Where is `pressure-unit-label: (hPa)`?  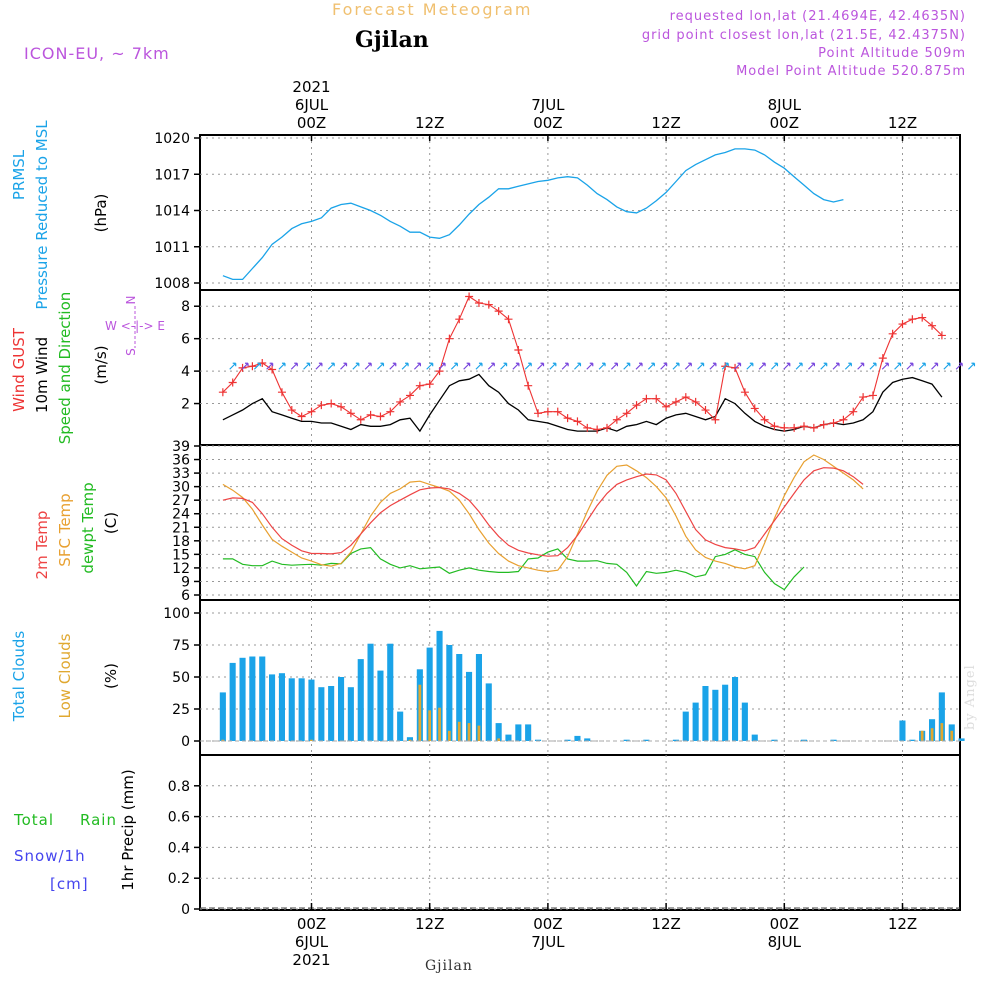
pressure-unit-label: (hPa) is located at coordinates (101, 213).